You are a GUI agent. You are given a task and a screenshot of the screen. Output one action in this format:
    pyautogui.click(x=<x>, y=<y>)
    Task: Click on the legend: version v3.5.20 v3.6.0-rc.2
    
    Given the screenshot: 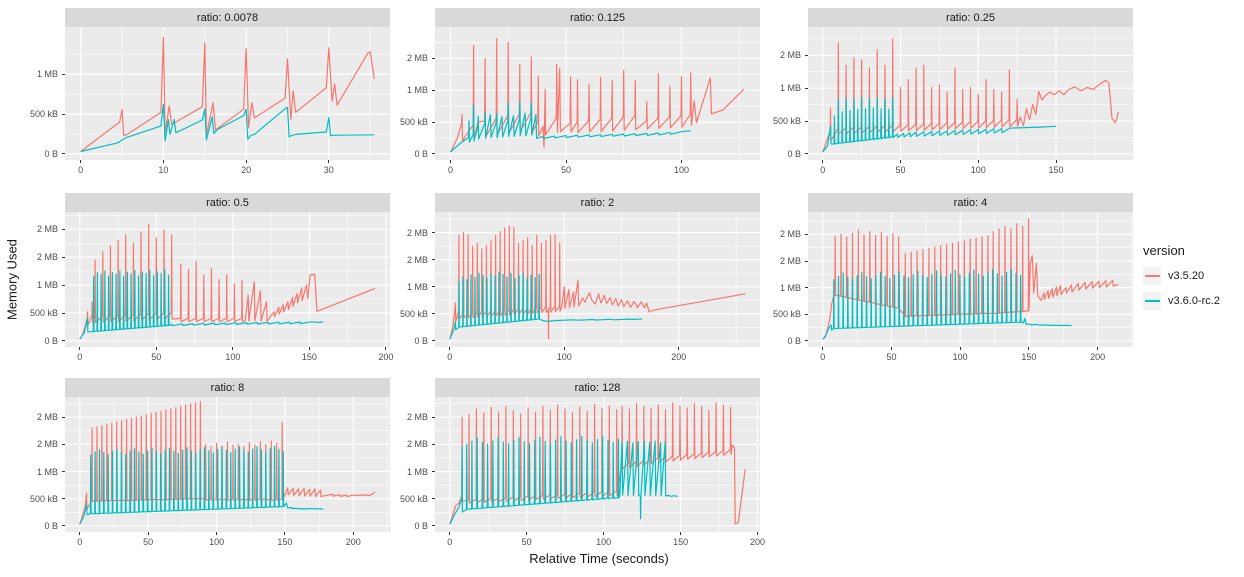 What is the action you would take?
    pyautogui.click(x=1193, y=280)
    